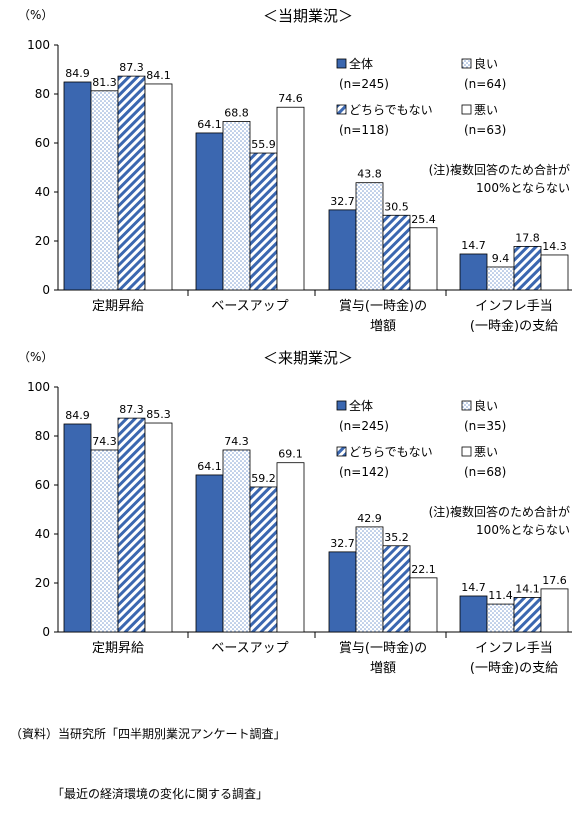 The height and width of the screenshot is (824, 583). What do you see at coordinates (290, 454) in the screenshot?
I see `data-label: 69.1` at bounding box center [290, 454].